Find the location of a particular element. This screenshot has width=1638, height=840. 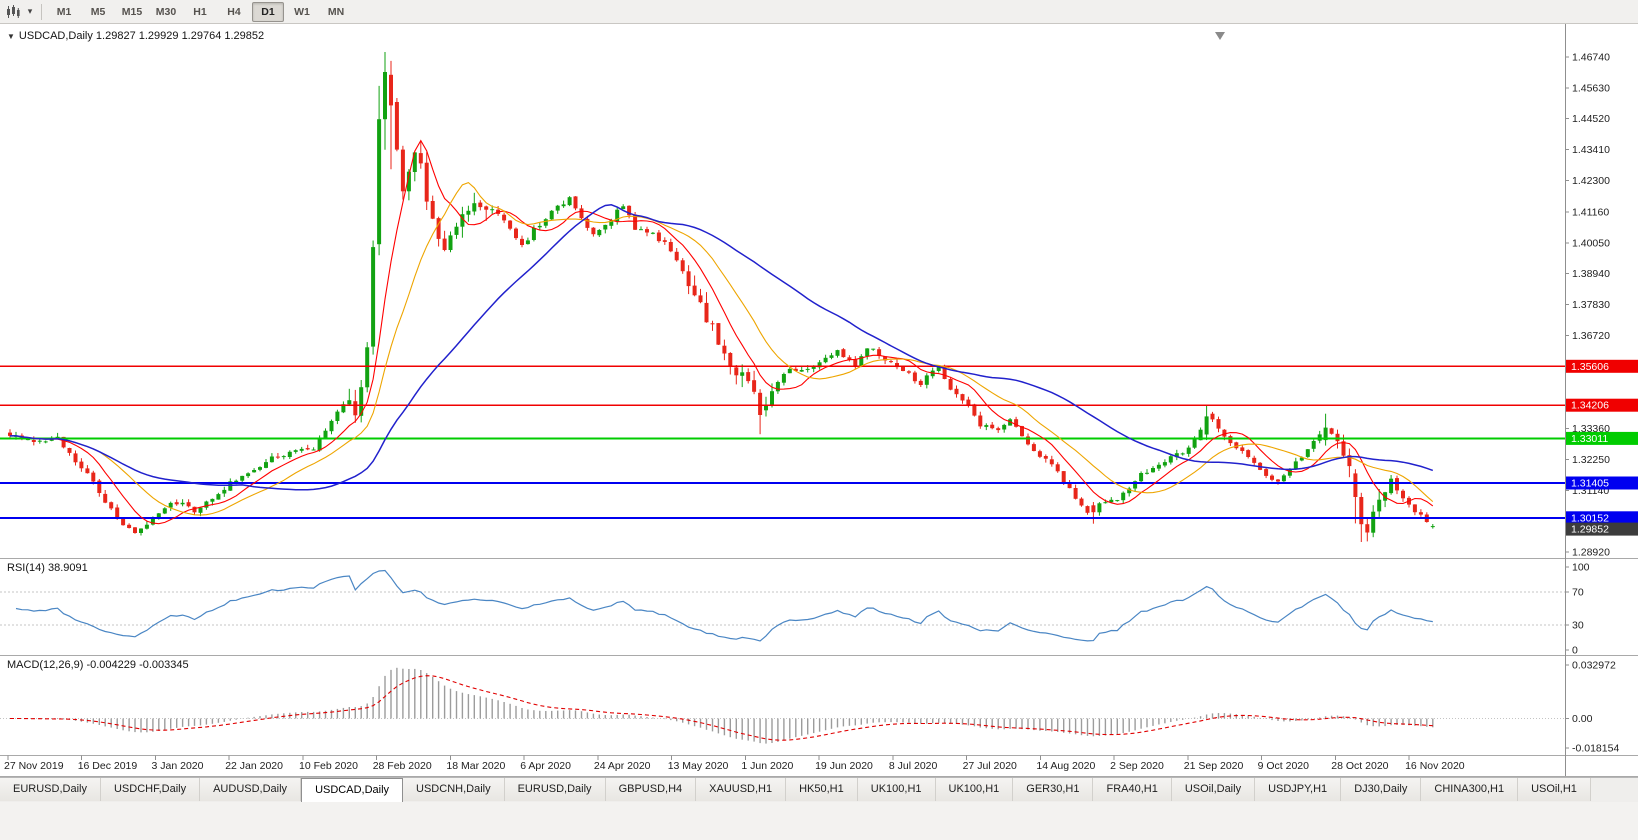

chart-tab-audusd-daily: AUDUSD,Daily is located at coordinates (251, 789).